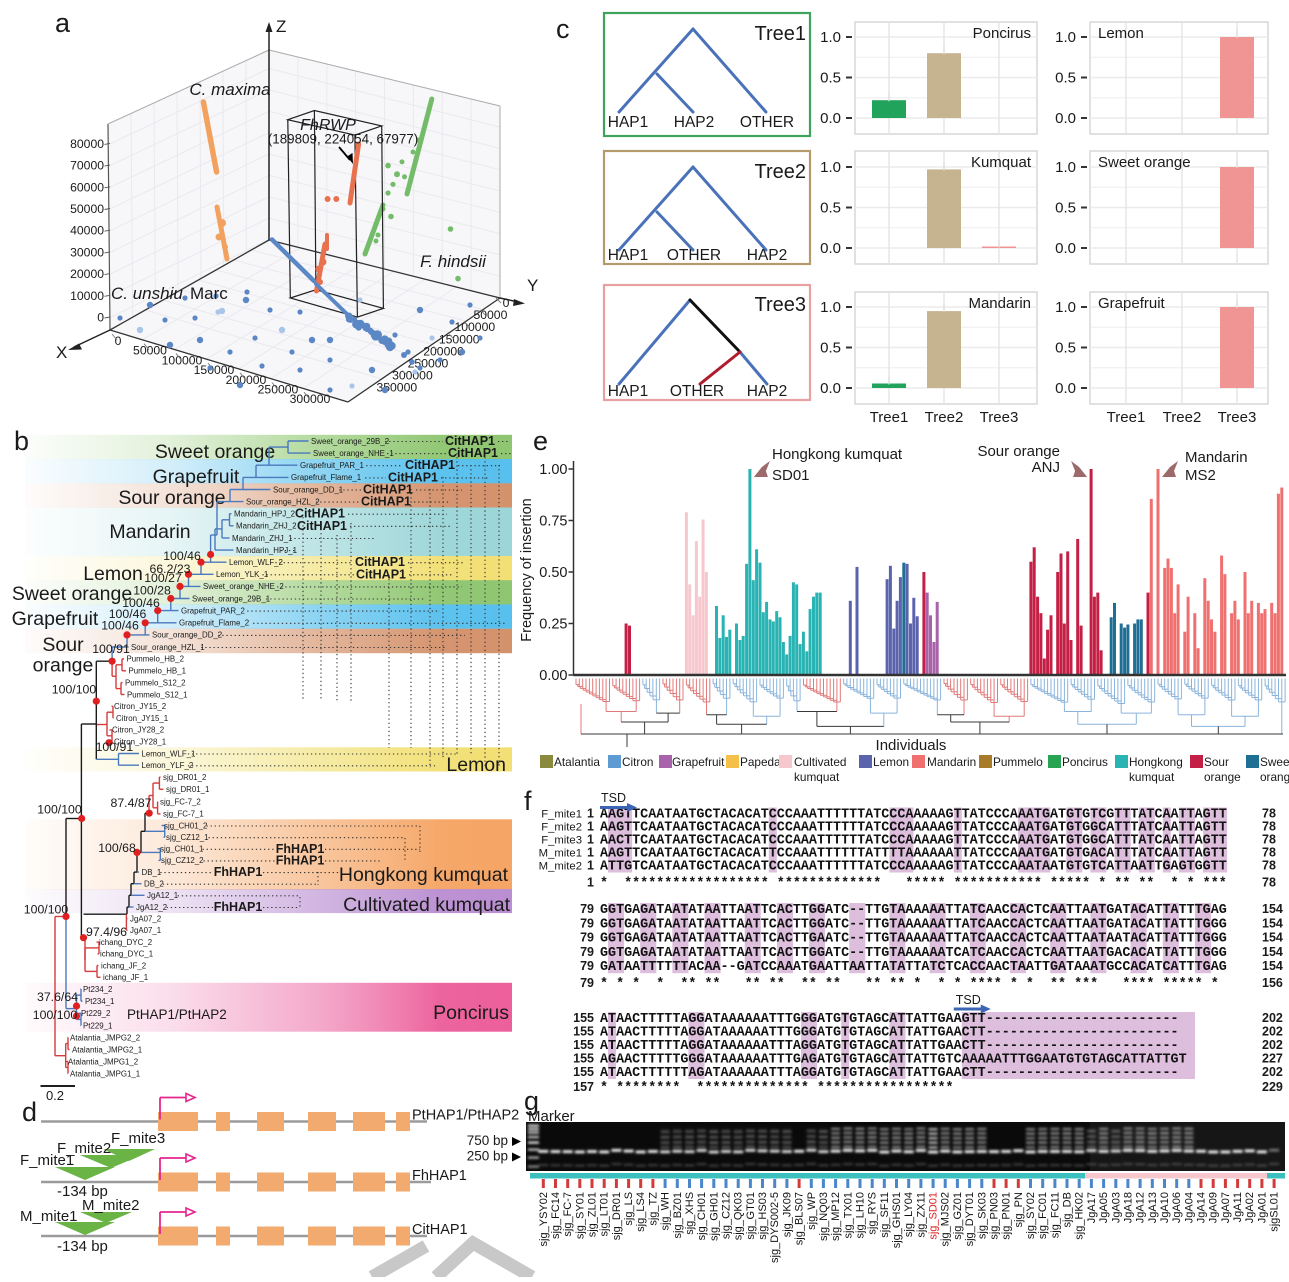 Image resolution: width=1289 pixels, height=1282 pixels. I want to click on svg-text: 100/46, so click(182, 556).